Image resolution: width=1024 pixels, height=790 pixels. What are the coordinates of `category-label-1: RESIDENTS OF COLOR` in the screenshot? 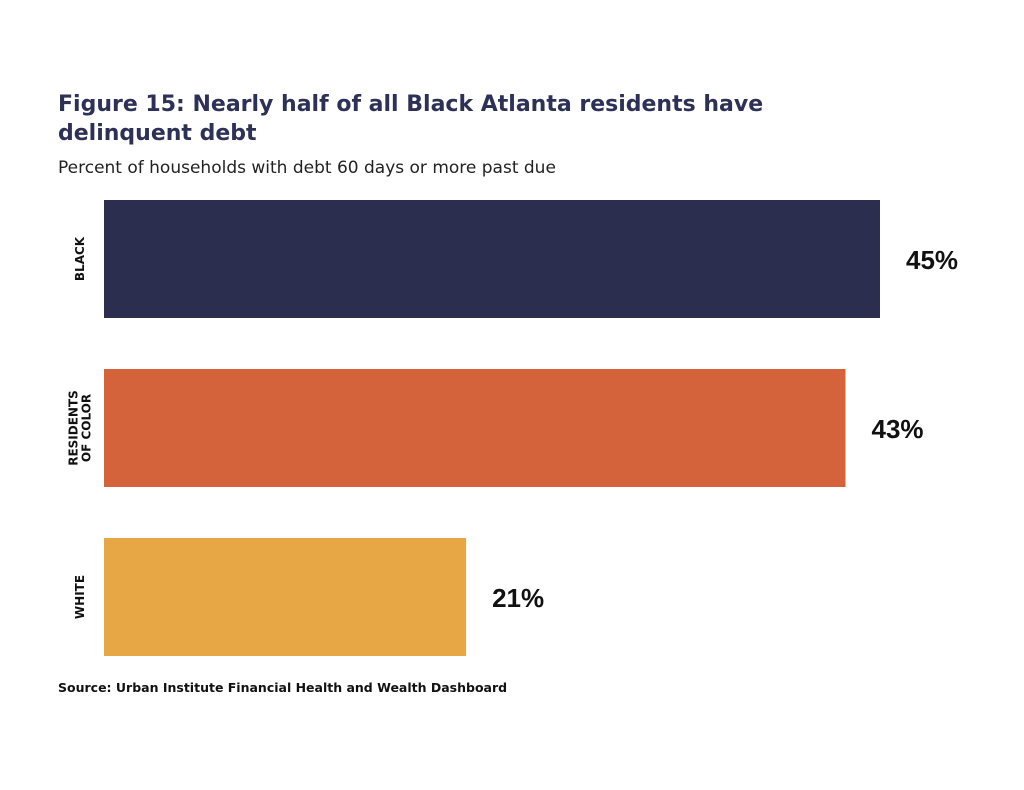 It's located at (80, 428).